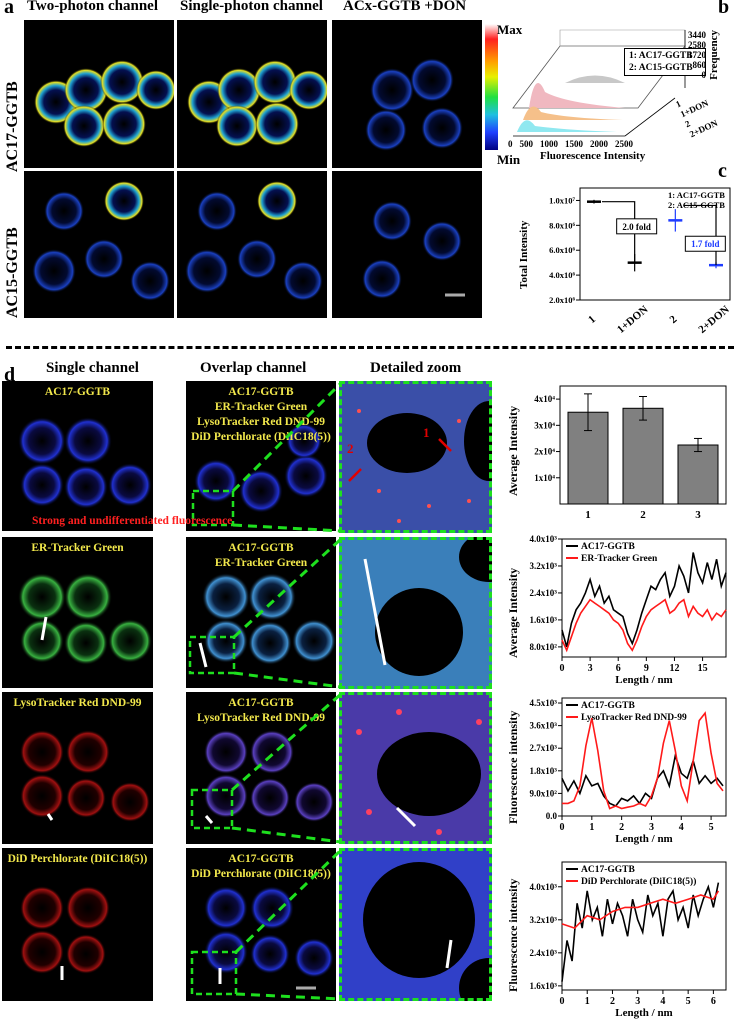  Describe the element at coordinates (77, 924) in the screenshot. I see `micrograph-d-single-did: DiD Perchlorate (DiIC18(5))` at that location.